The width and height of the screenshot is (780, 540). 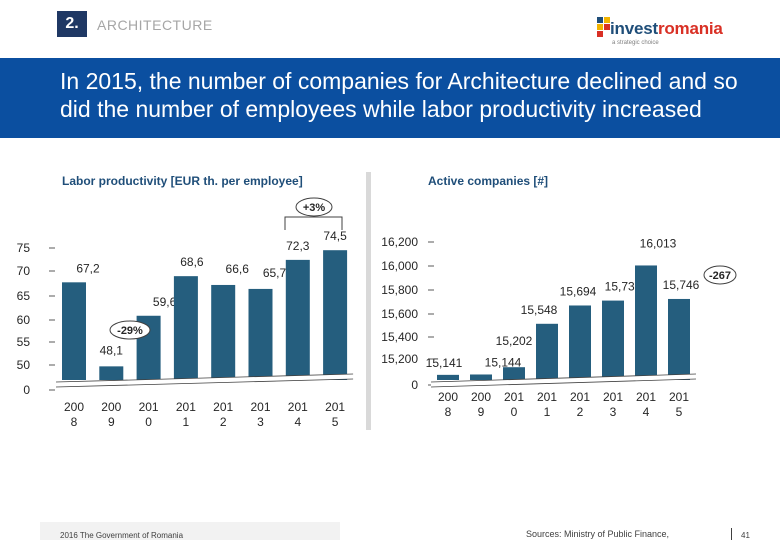 I want to click on data-label: 15,746, so click(x=681, y=285).